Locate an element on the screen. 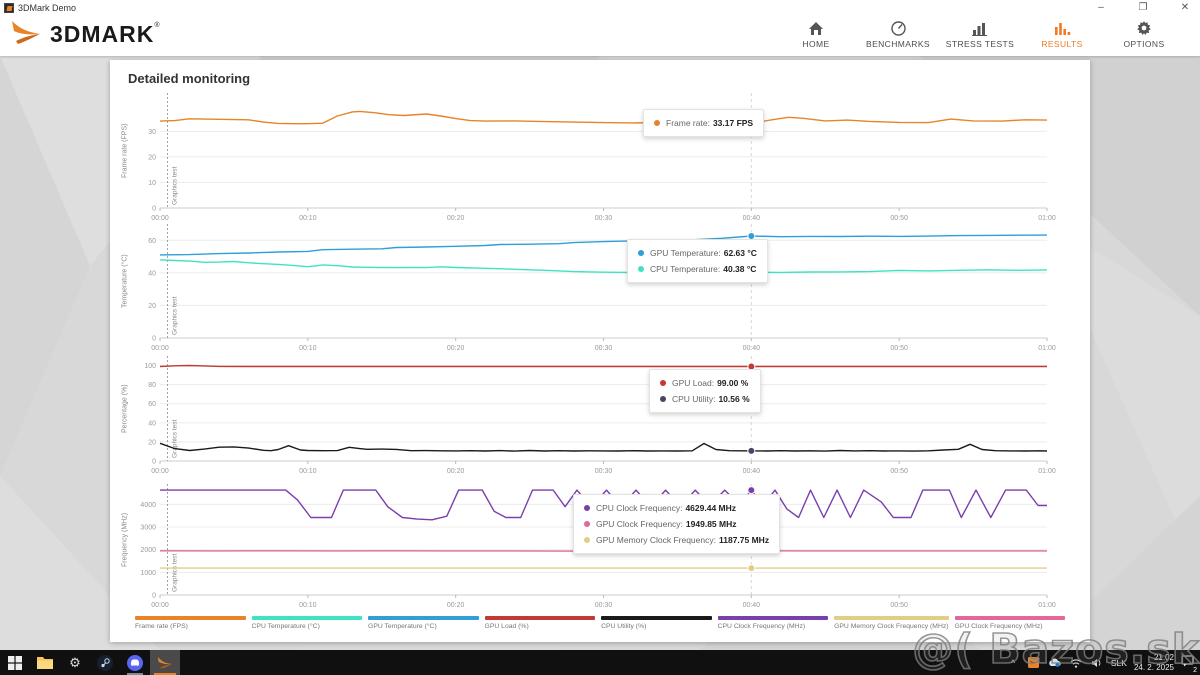  legend-item: CPU Utility (%) is located at coordinates (656, 623).